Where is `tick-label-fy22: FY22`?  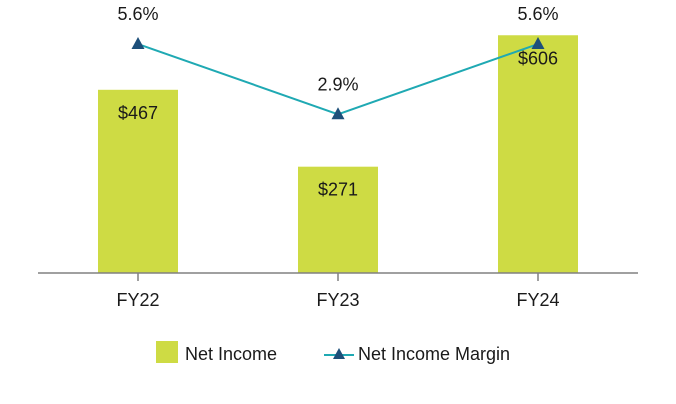
tick-label-fy22: FY22 is located at coordinates (137, 300).